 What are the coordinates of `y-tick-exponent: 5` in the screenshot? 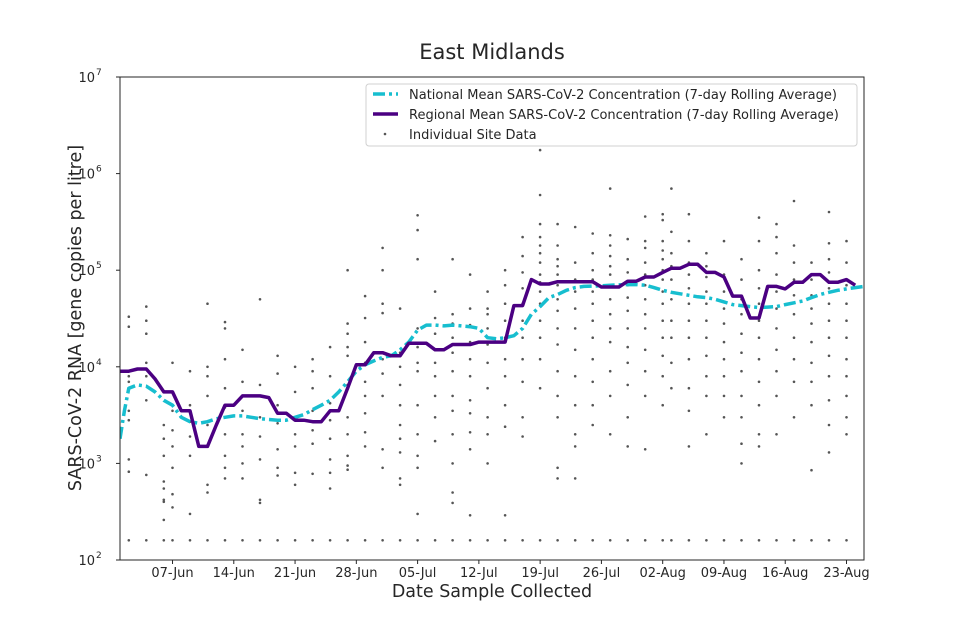 It's located at (99, 266).